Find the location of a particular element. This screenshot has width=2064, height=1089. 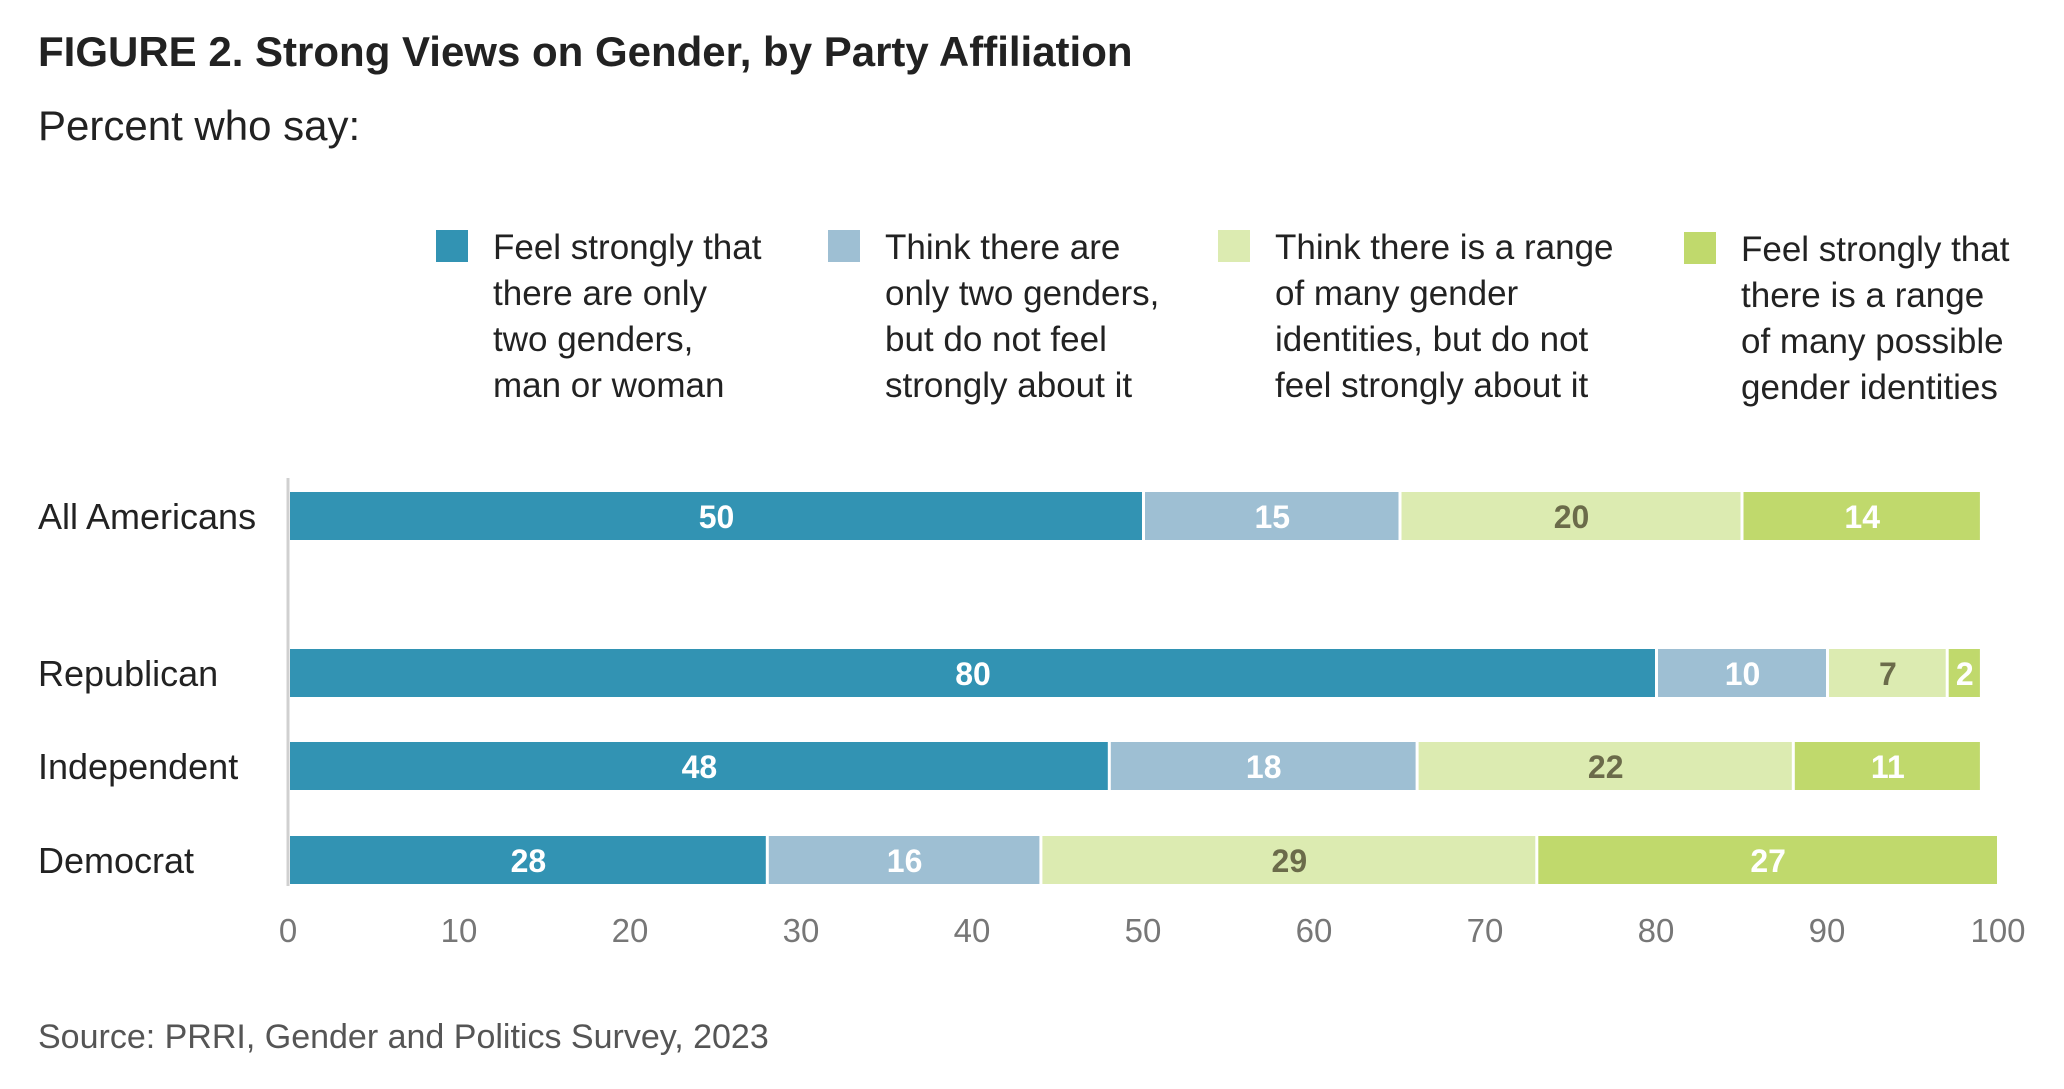

x-tick-label: 100 is located at coordinates (1997, 930).